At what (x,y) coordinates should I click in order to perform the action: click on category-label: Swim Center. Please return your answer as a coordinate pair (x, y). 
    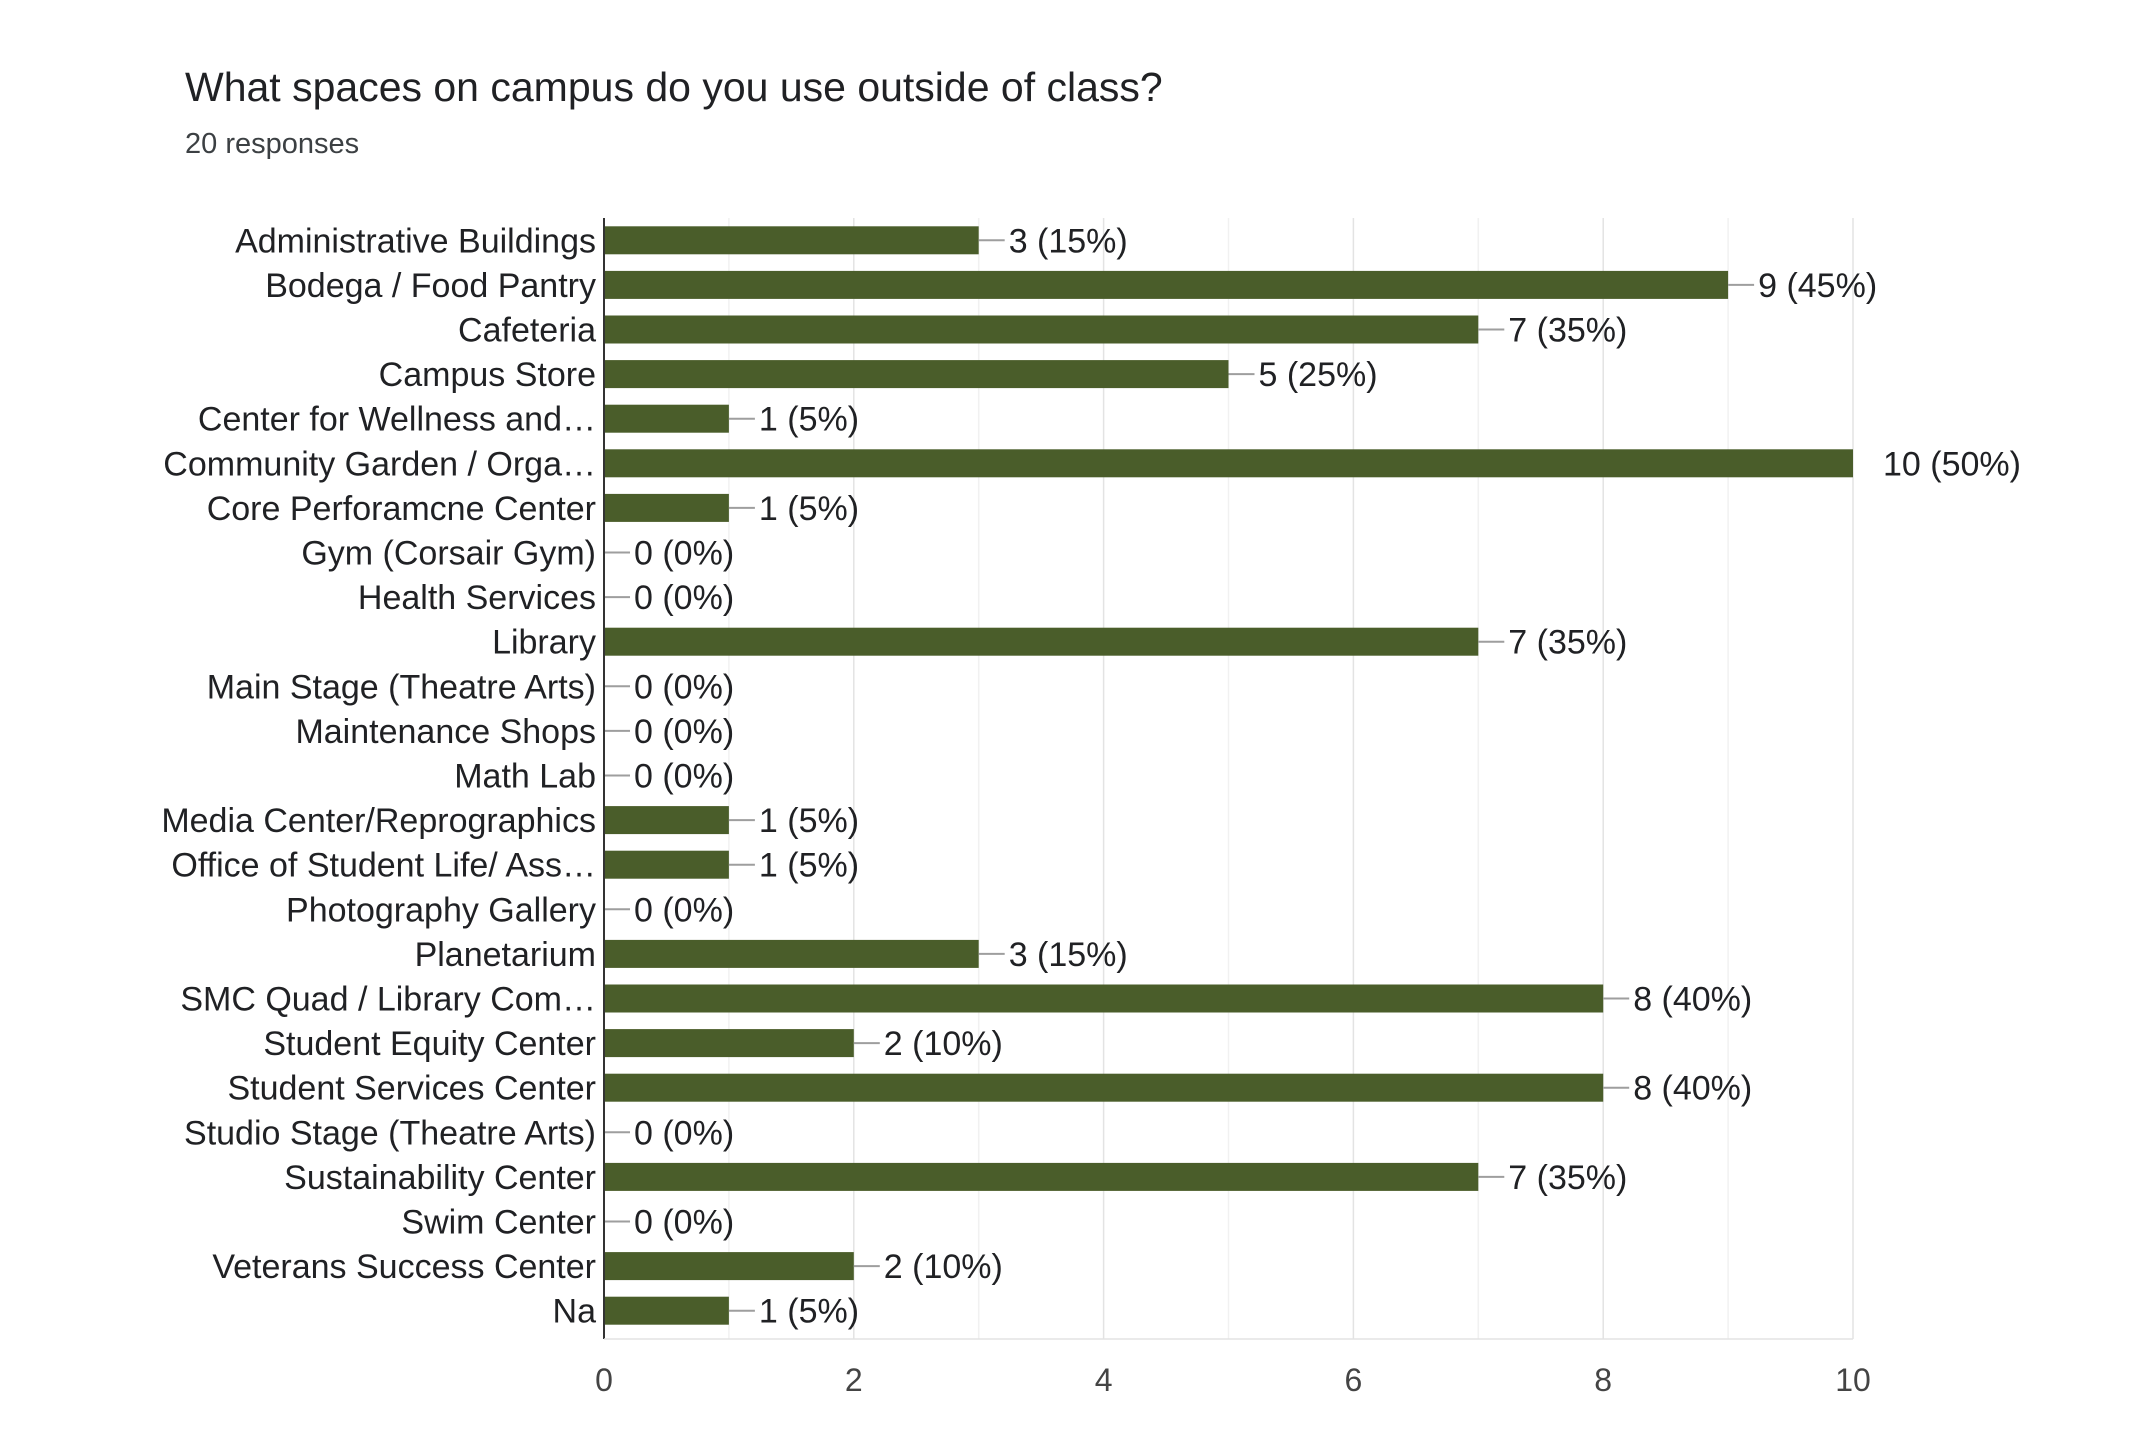
    Looking at the image, I should click on (498, 1223).